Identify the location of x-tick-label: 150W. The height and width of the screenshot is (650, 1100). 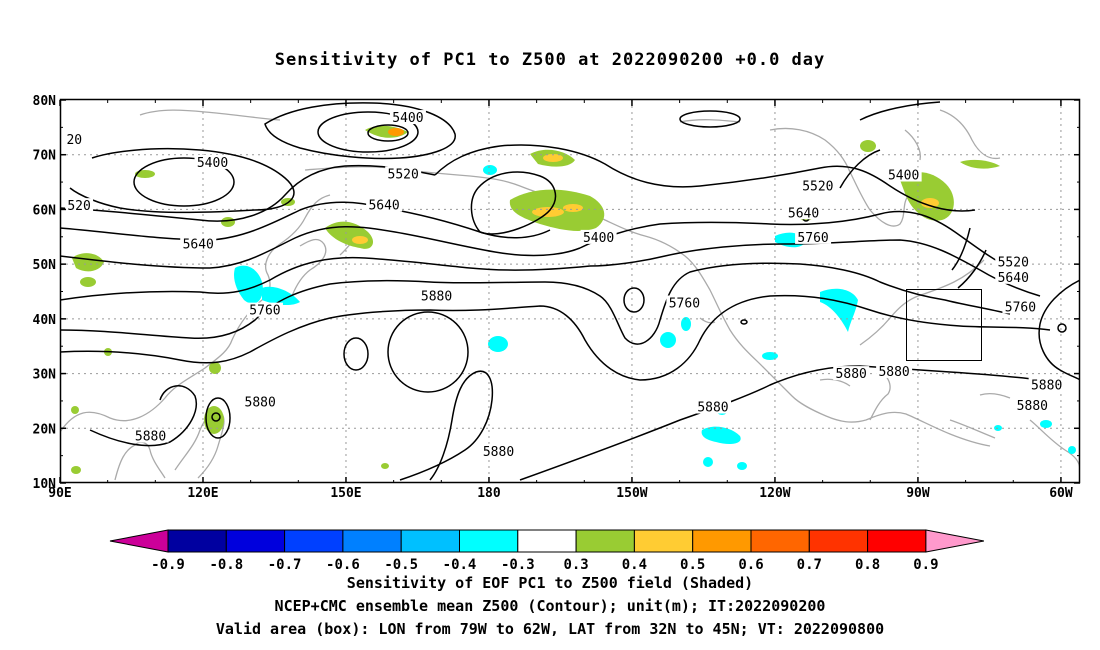
(631, 493).